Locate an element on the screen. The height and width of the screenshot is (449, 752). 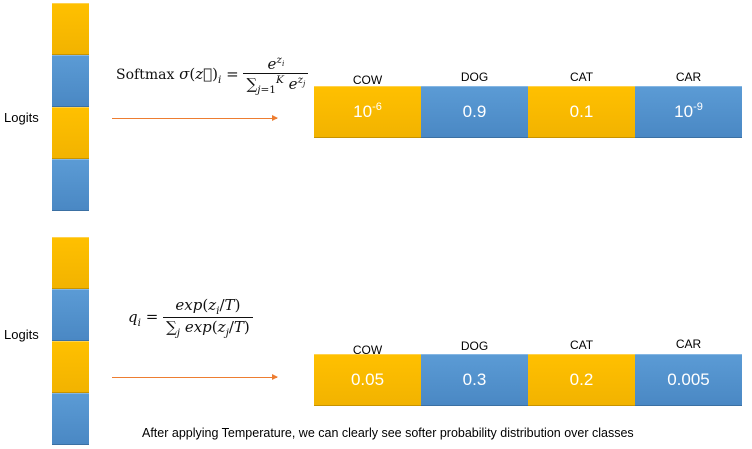
prob-value: 0.9 is located at coordinates (474, 111).